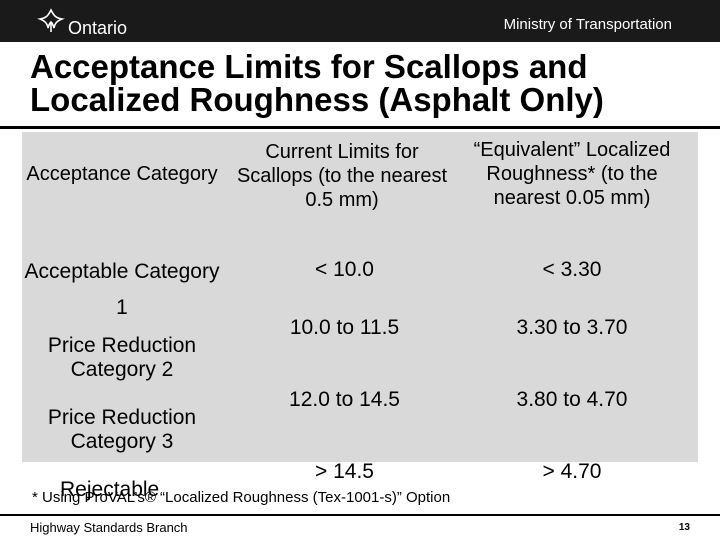  What do you see at coordinates (572, 327) in the screenshot?
I see `row-roughness: 3.30 to 3.70` at bounding box center [572, 327].